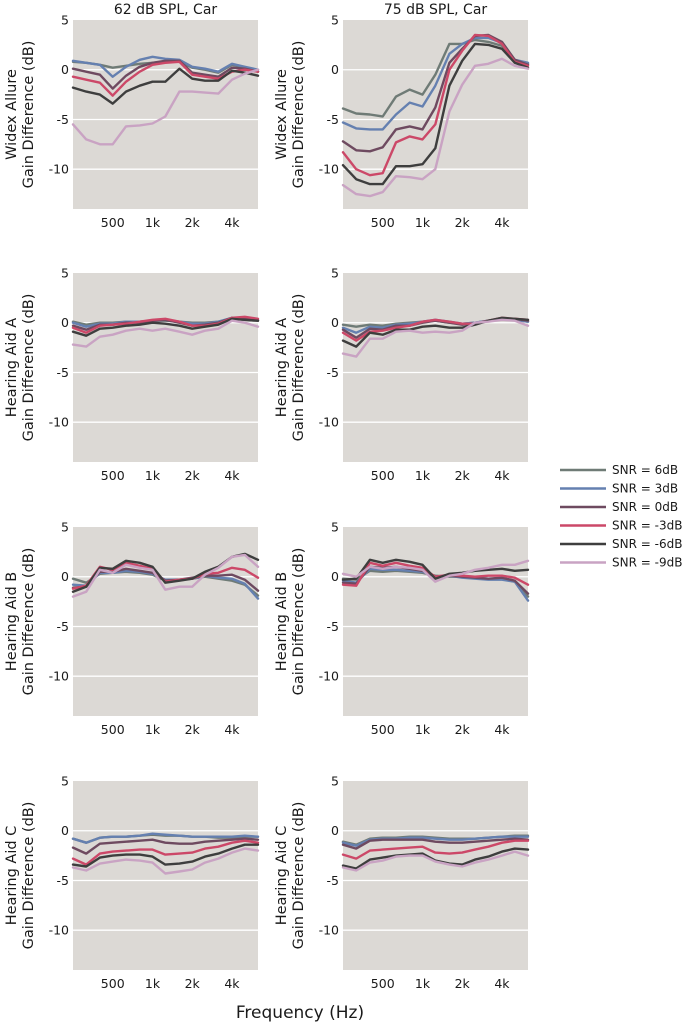 The height and width of the screenshot is (1024, 685). What do you see at coordinates (645, 507) in the screenshot?
I see `legend-label: SNR = 0dB` at bounding box center [645, 507].